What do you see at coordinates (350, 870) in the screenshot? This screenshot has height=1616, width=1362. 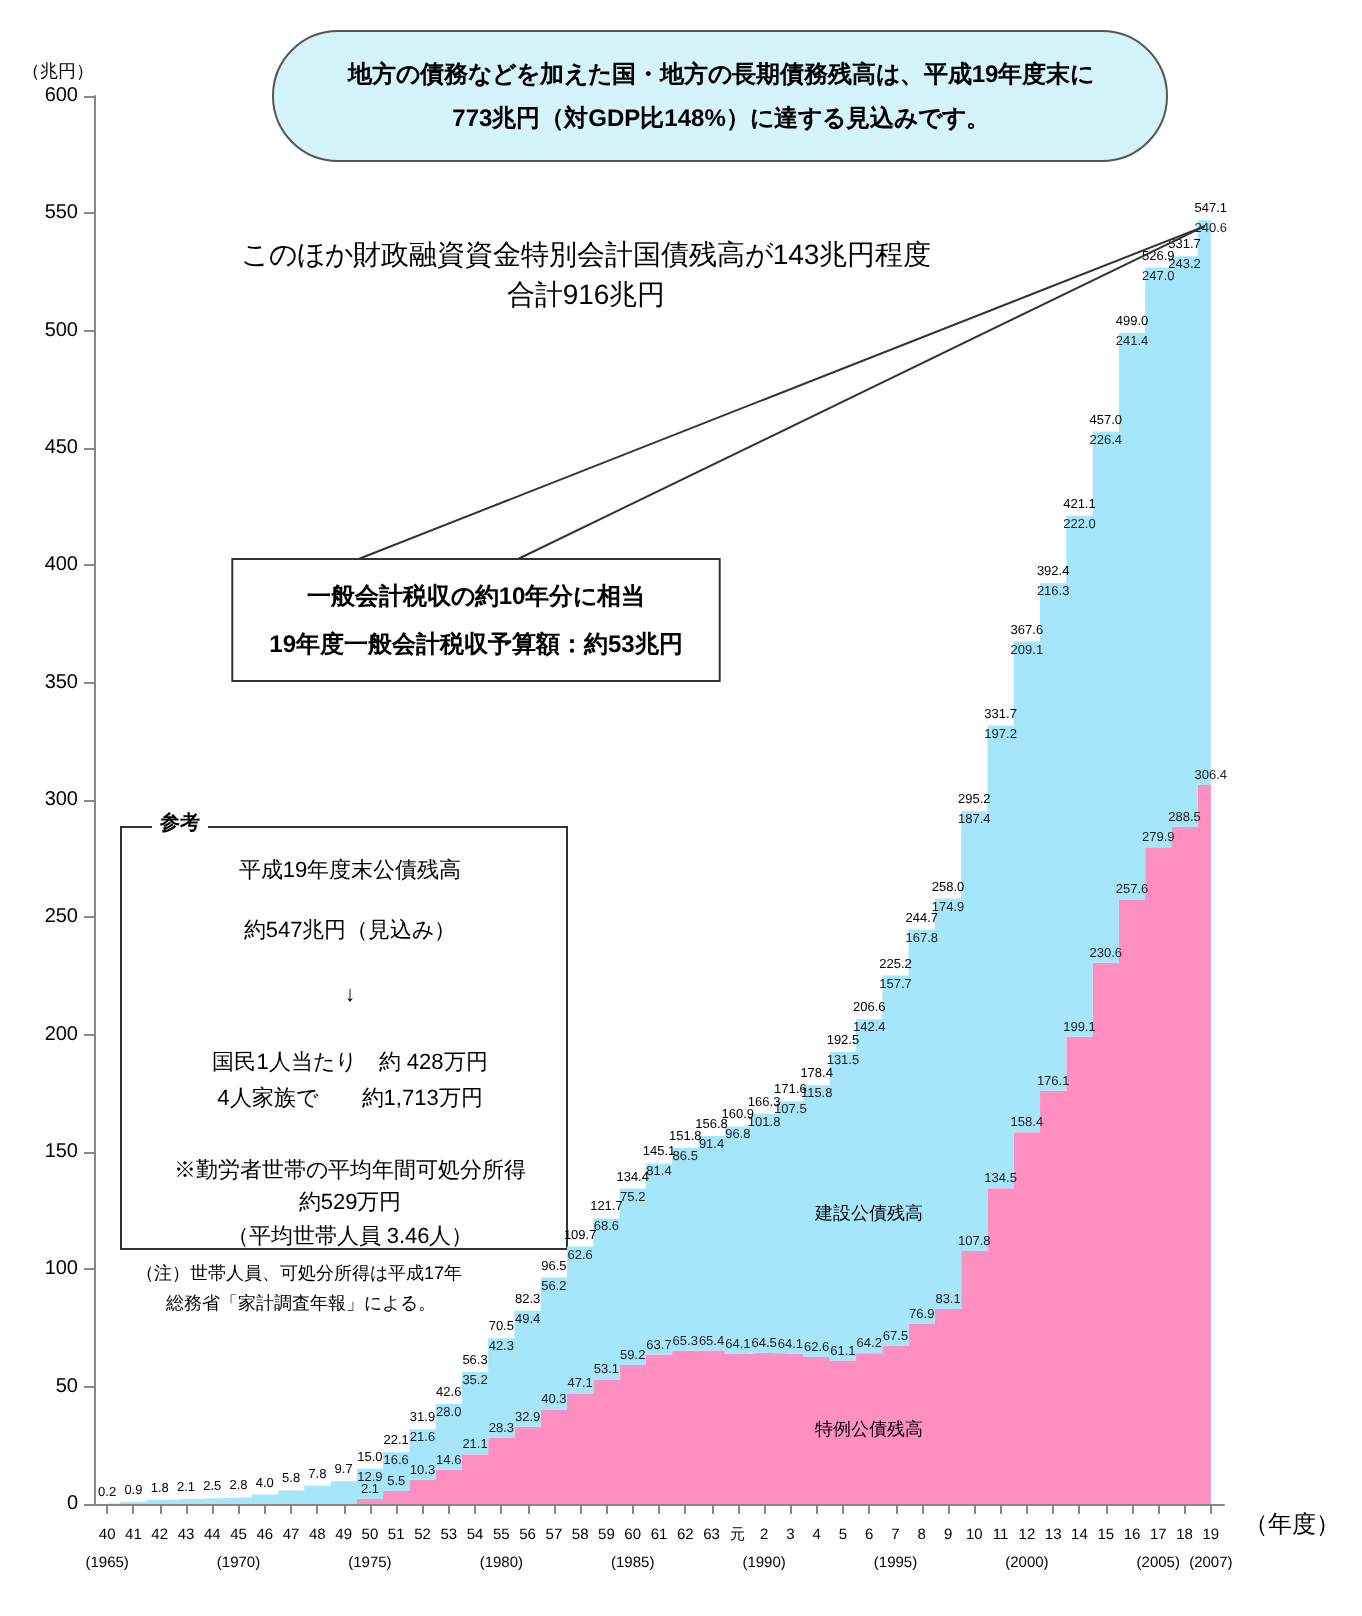 I see `annotation: 平成19年度末公債残高` at bounding box center [350, 870].